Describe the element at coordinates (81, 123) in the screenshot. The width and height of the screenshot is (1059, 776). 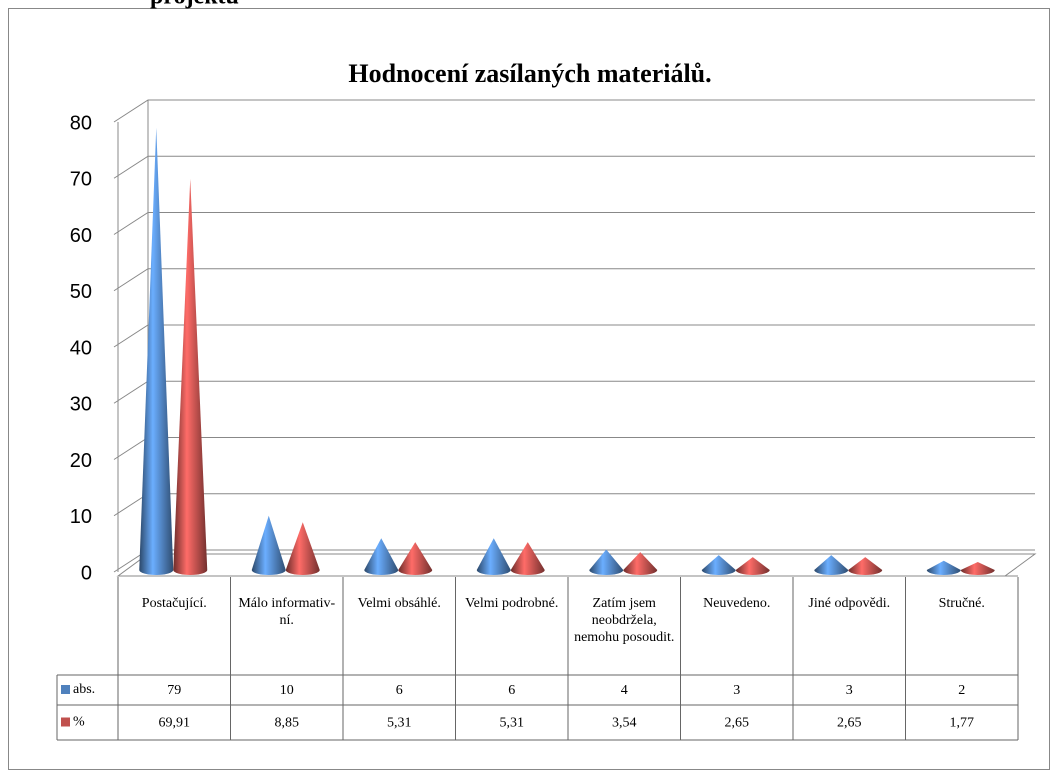
I see `y-tick-label: 80` at that location.